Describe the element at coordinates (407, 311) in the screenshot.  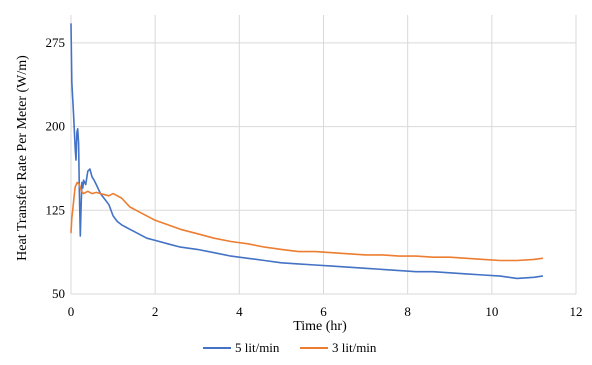
I see `x-tick-label-4: 8` at that location.